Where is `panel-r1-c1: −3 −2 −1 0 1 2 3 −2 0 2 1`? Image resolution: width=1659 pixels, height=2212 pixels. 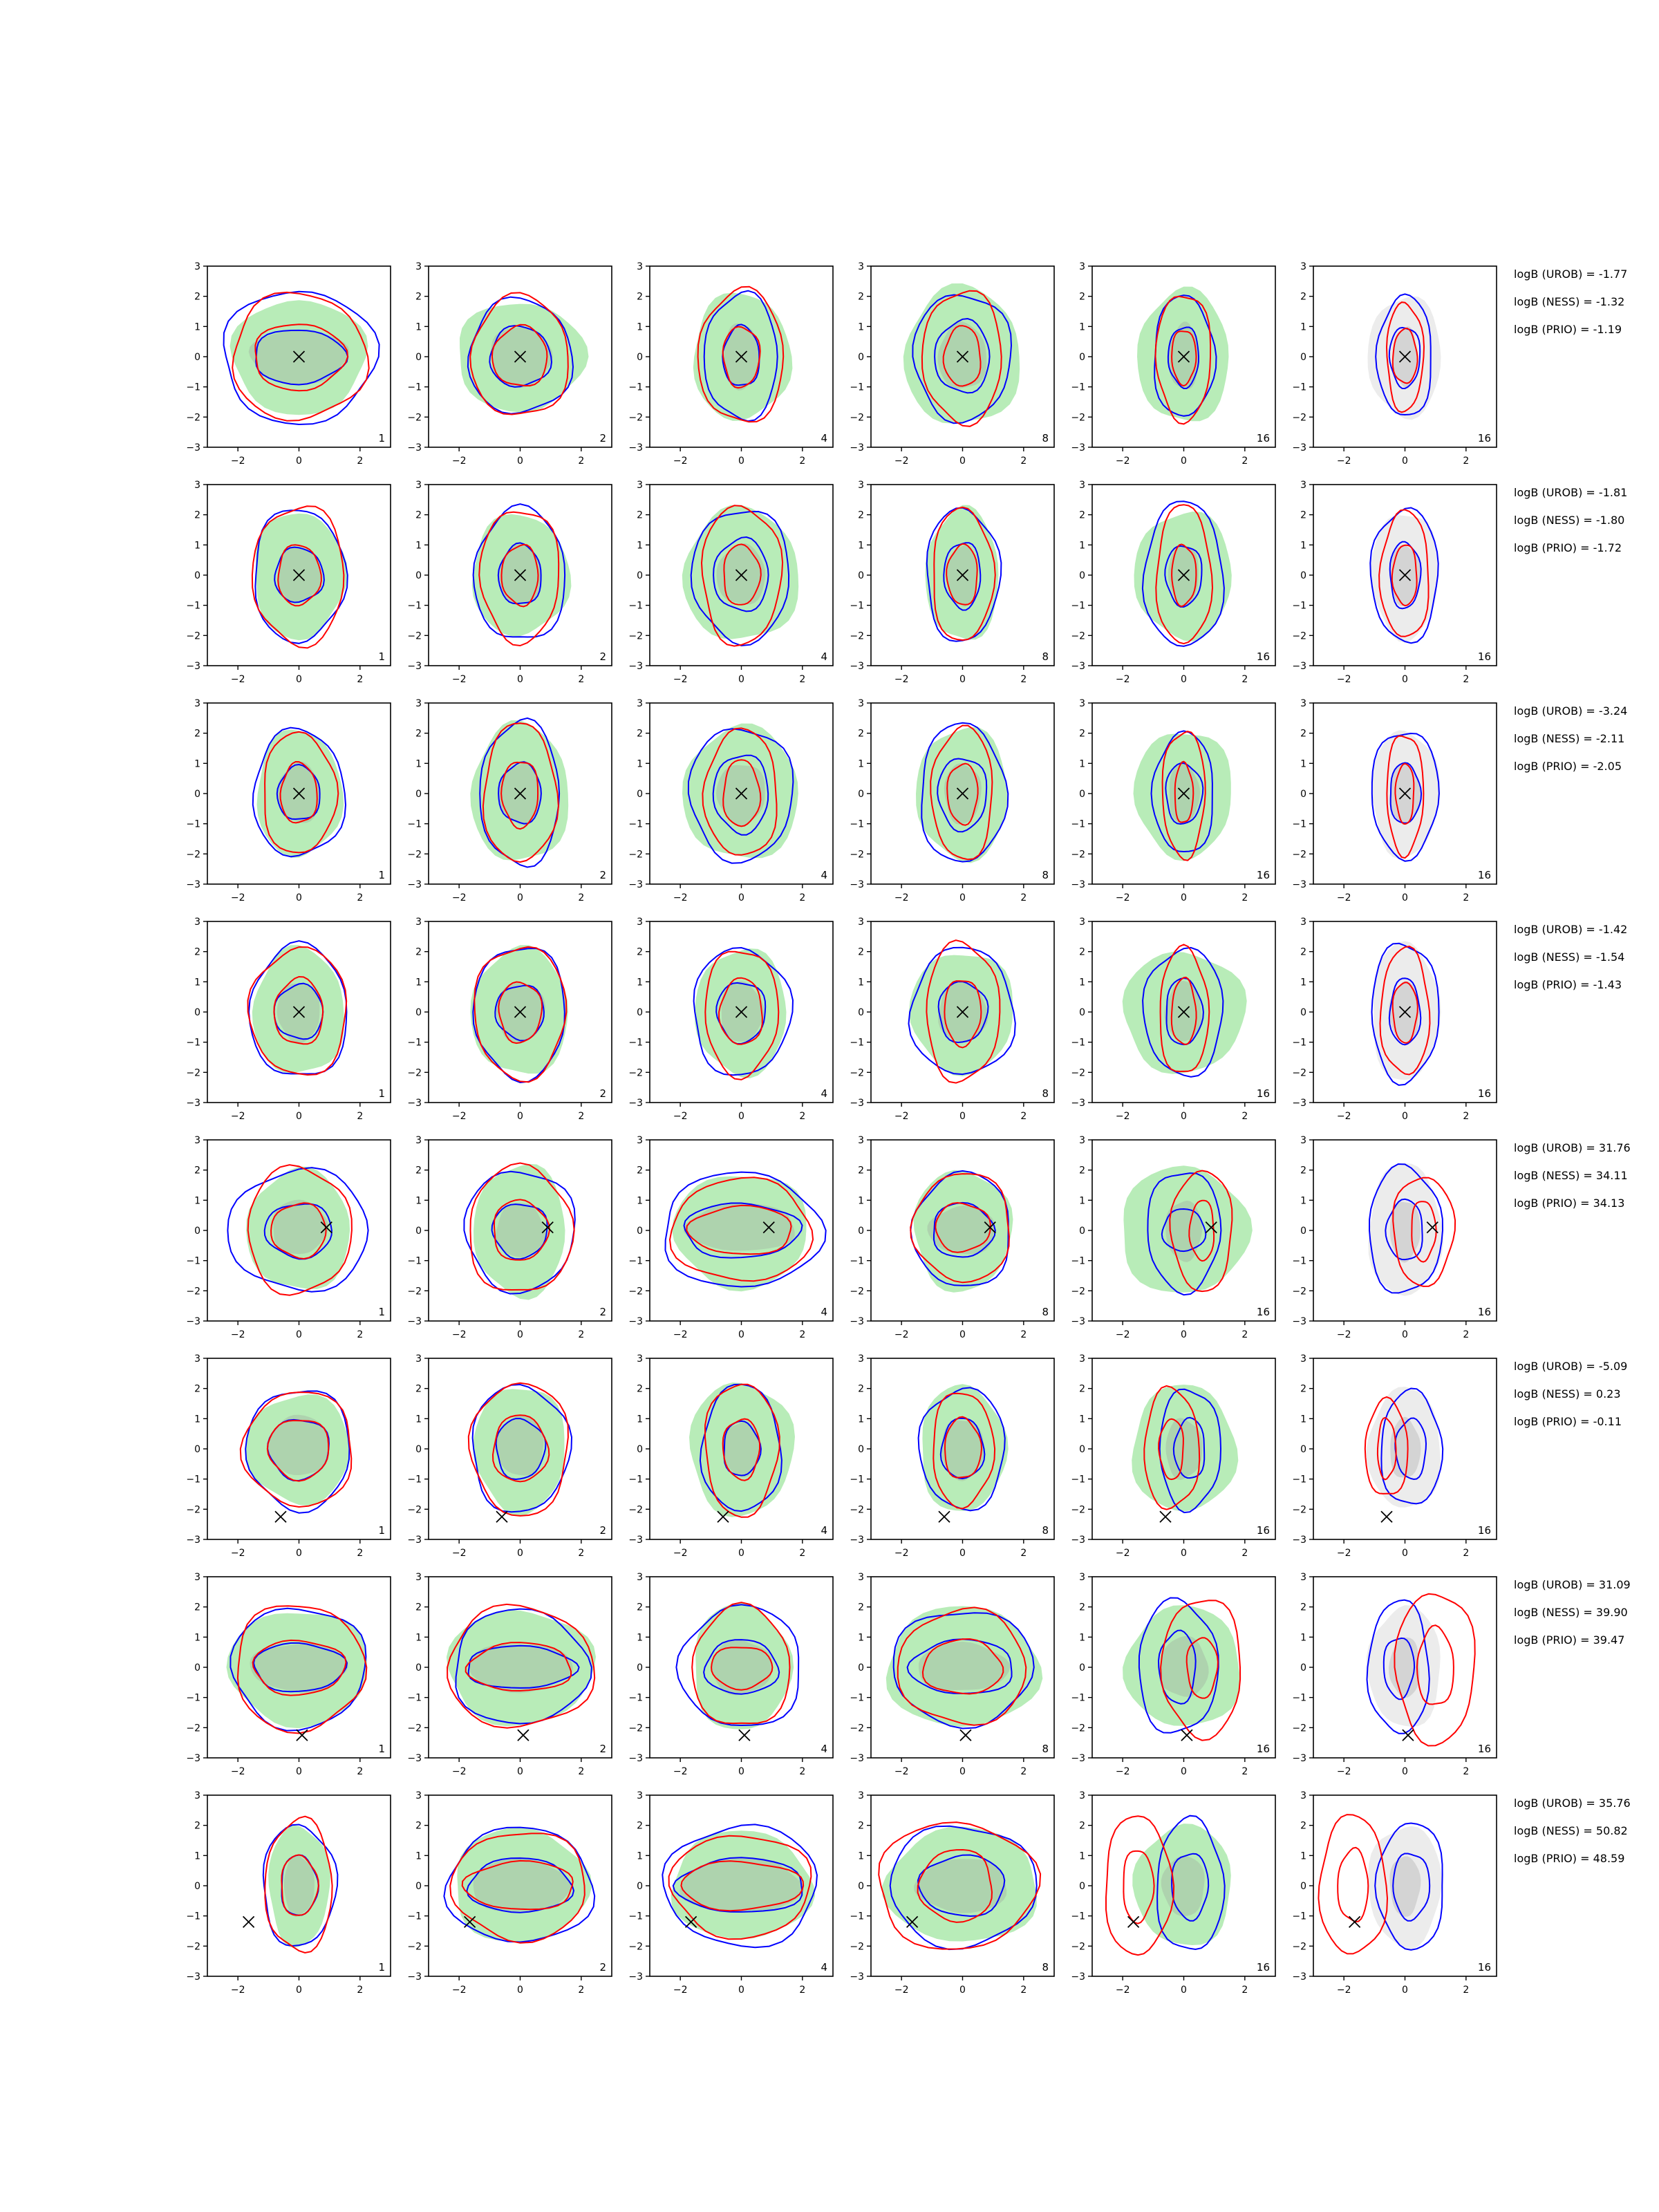 panel-r1-c1: −3 −2 −1 0 1 2 3 −2 0 2 1 is located at coordinates (289, 364).